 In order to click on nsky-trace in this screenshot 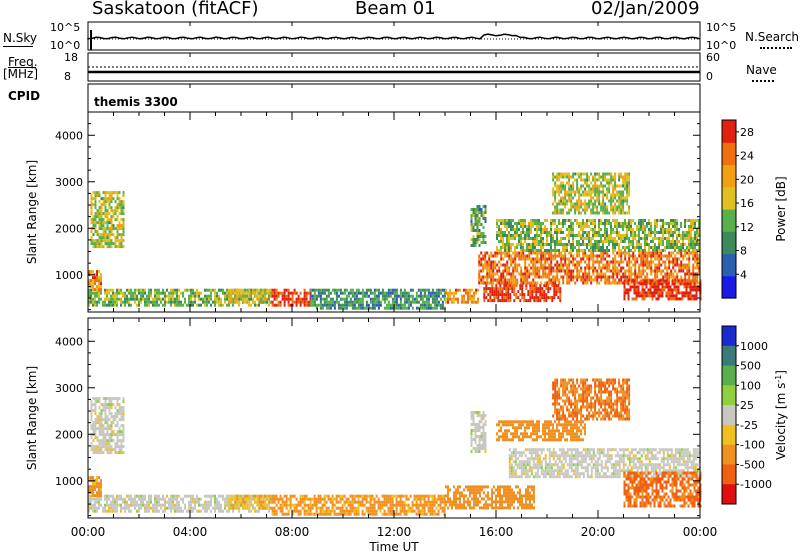, I will do `click(394, 36)`.